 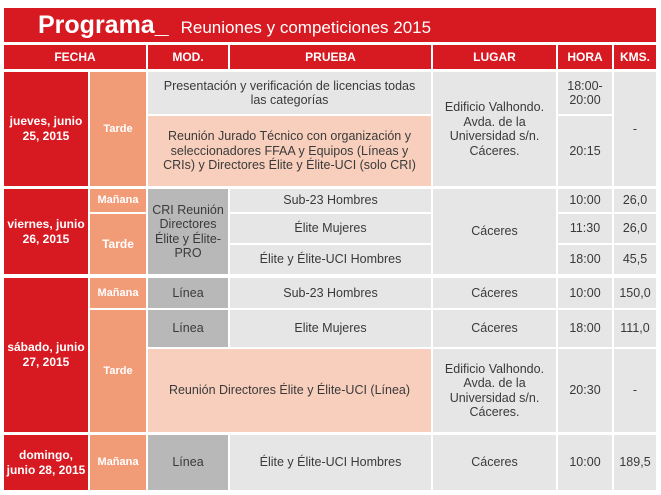 What do you see at coordinates (494, 57) in the screenshot?
I see `header-lugar: LUGAR` at bounding box center [494, 57].